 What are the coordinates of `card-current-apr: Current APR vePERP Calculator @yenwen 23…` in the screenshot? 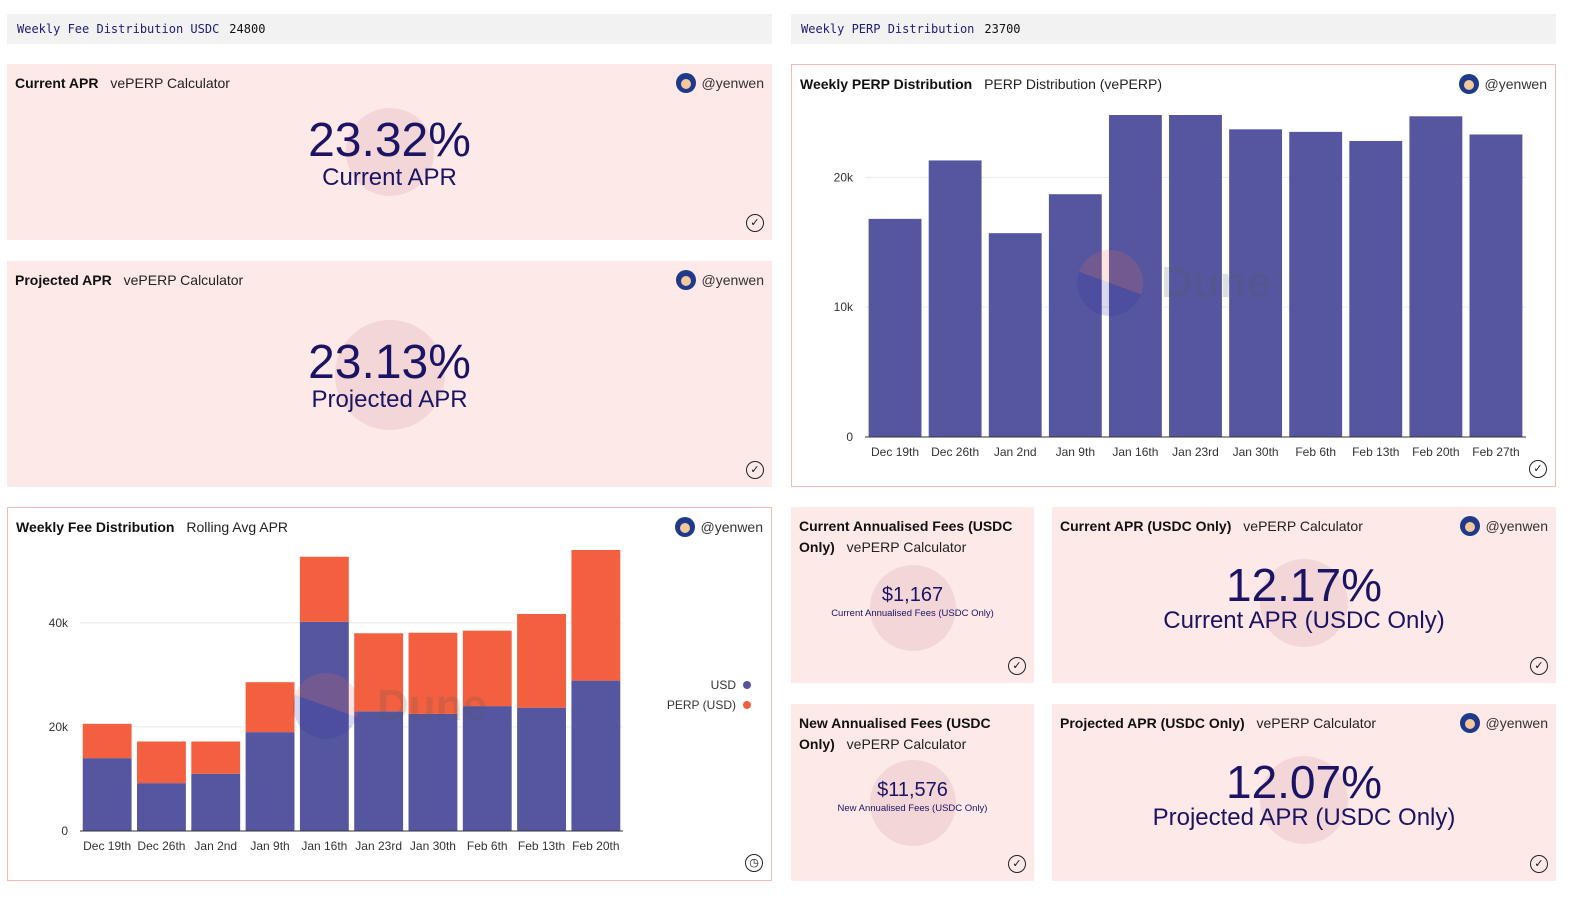 It's located at (389, 152).